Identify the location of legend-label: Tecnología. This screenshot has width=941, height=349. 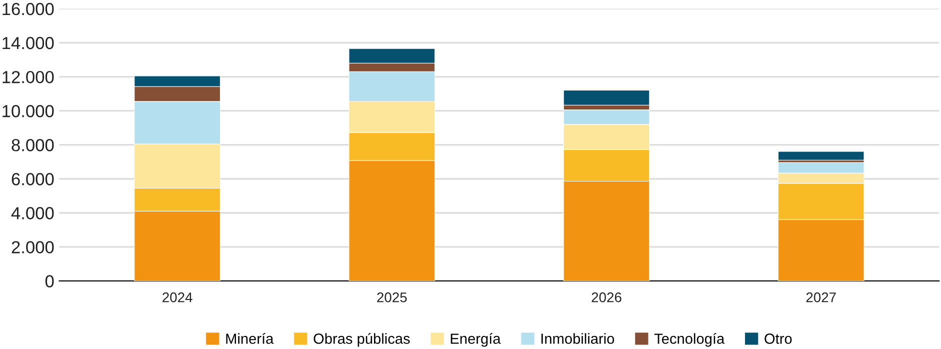
(689, 340).